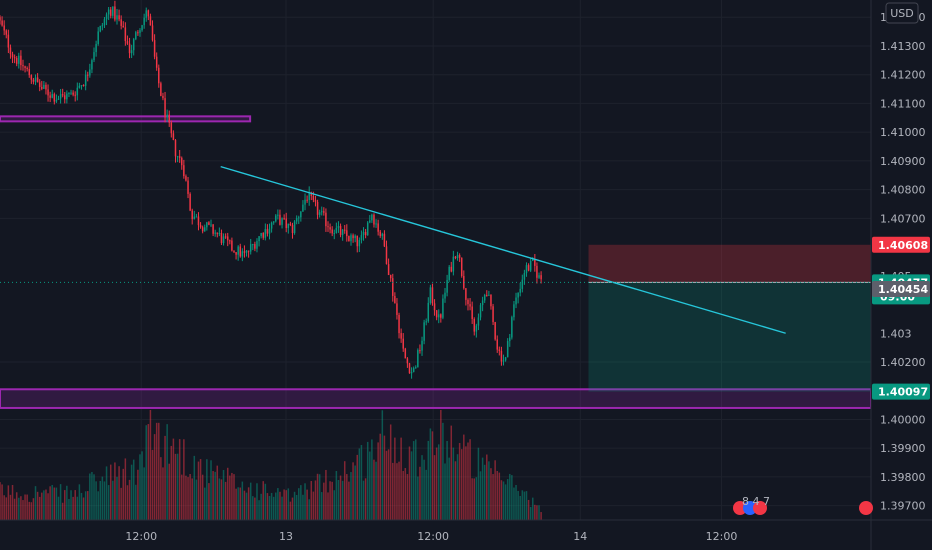  I want to click on stop-loss-area, so click(729, 263).